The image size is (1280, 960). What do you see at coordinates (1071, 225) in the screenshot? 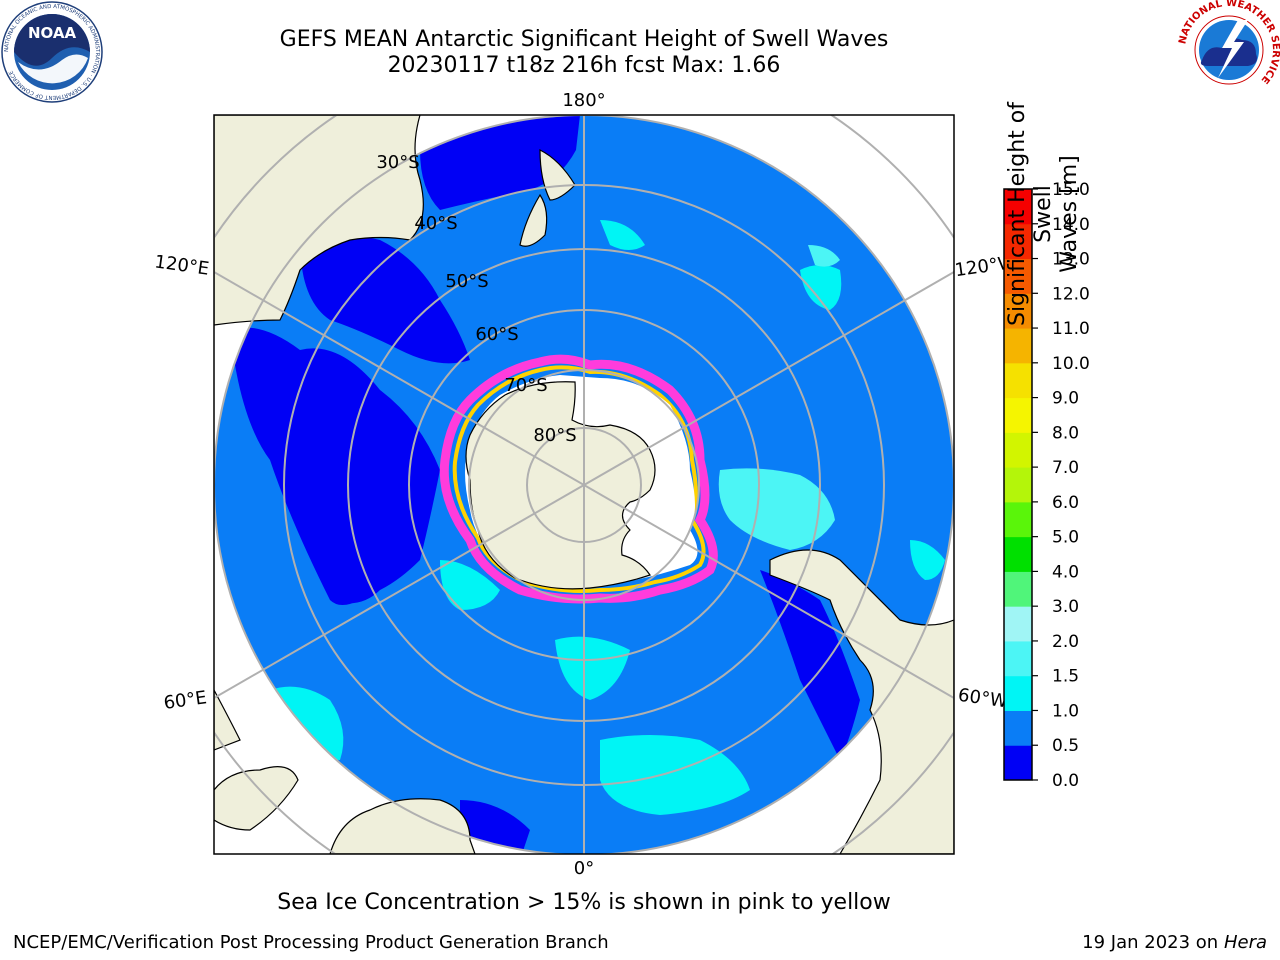
I see `colorbar-tick-label: 14.0` at bounding box center [1071, 225].